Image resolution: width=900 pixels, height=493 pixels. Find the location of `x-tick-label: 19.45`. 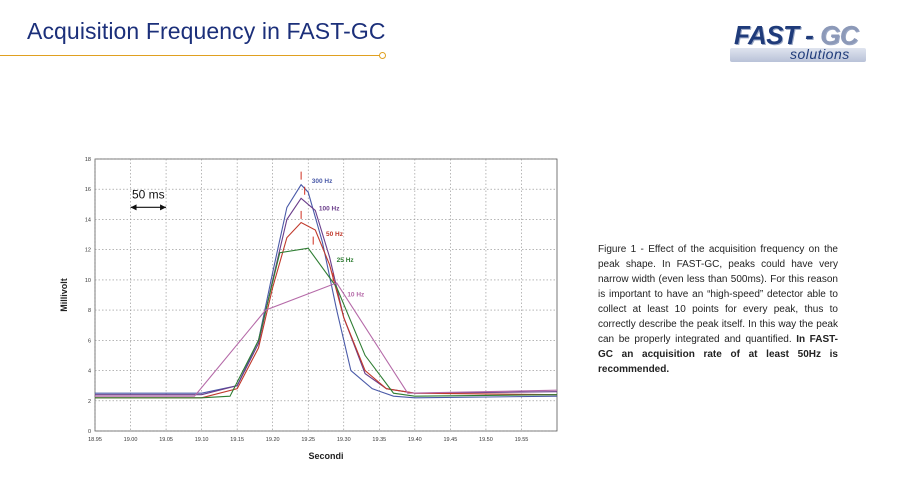

x-tick-label: 19.45 is located at coordinates (451, 440).